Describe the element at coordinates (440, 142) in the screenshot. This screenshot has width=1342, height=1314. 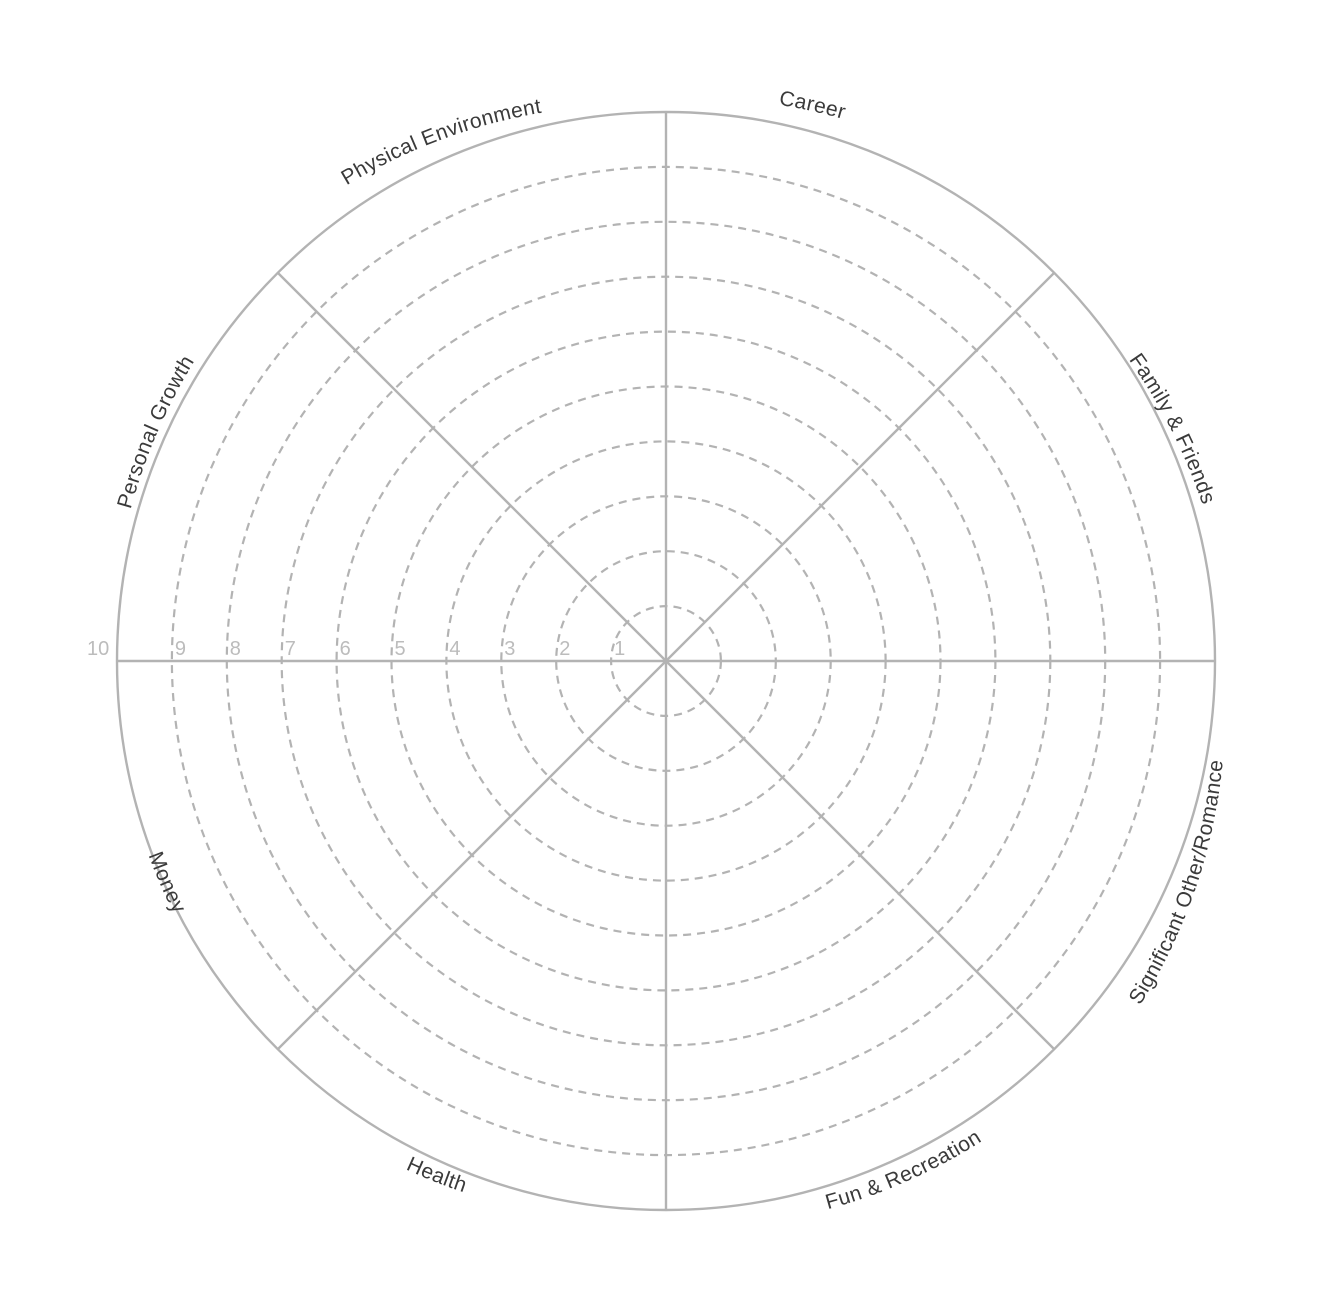
I see `category-label-physical-environment: Physical Environment` at that location.